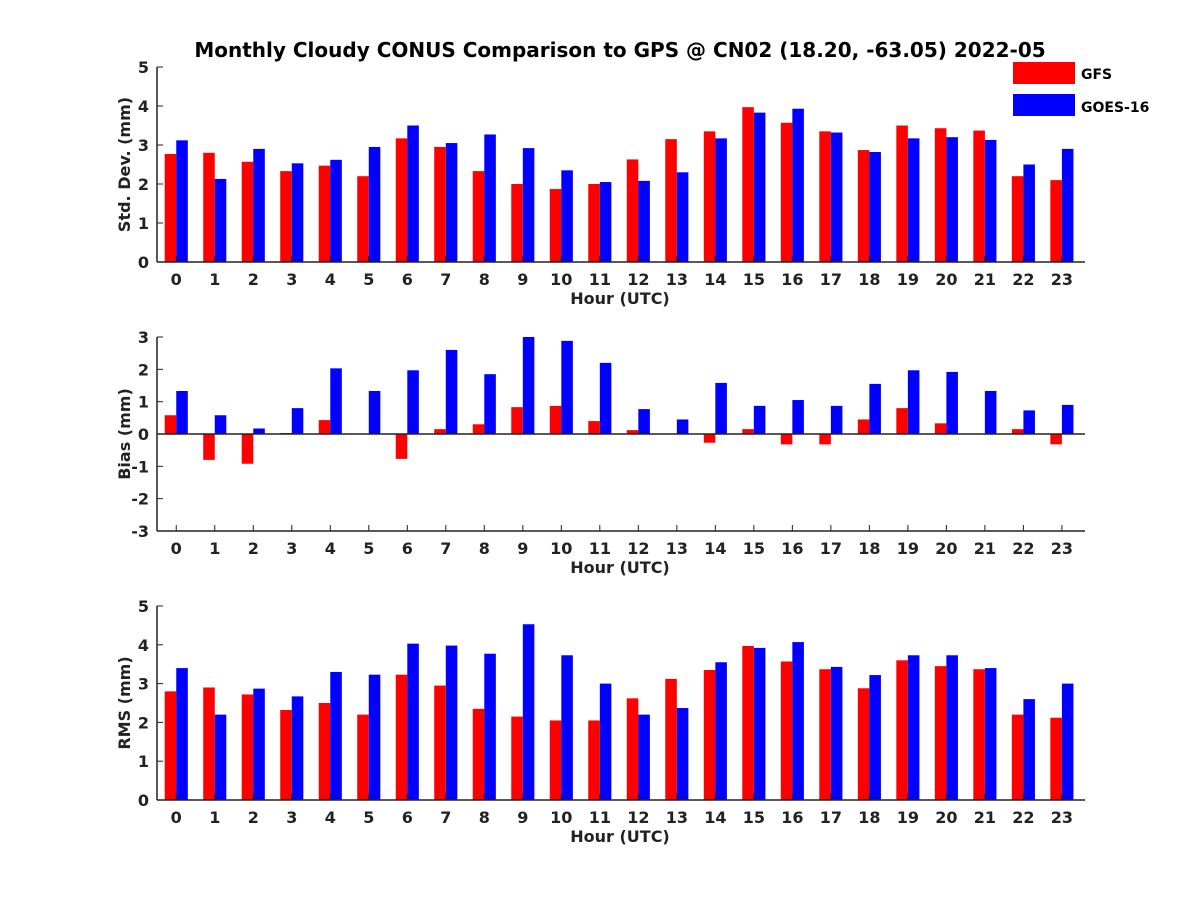  What do you see at coordinates (247, 747) in the screenshot?
I see `bar-rms-gfs-h2` at bounding box center [247, 747].